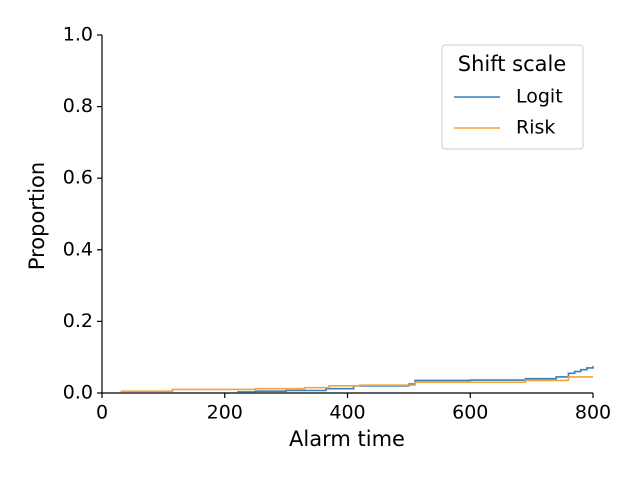 The width and height of the screenshot is (640, 480). I want to click on x-tick-label: 0, so click(102, 413).